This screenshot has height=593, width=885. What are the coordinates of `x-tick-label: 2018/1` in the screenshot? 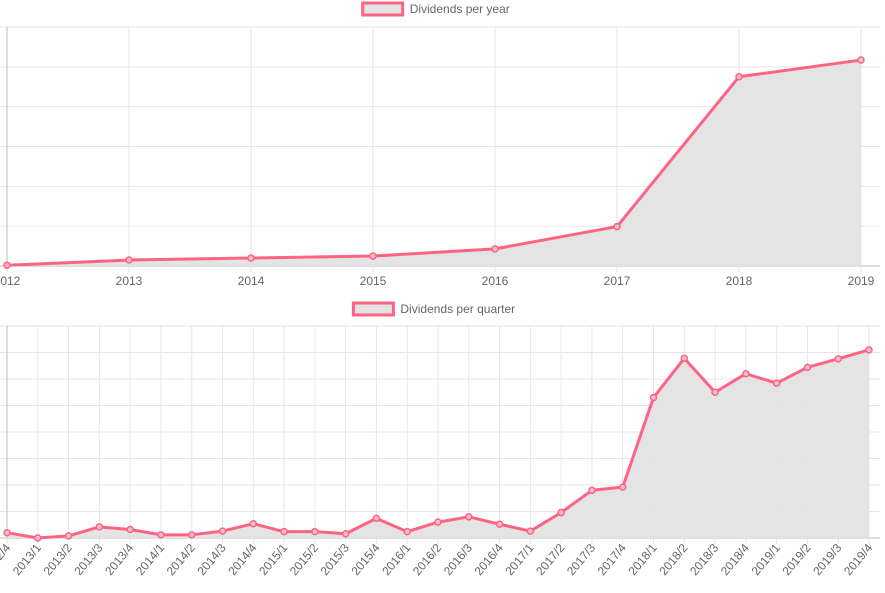 It's located at (642, 559).